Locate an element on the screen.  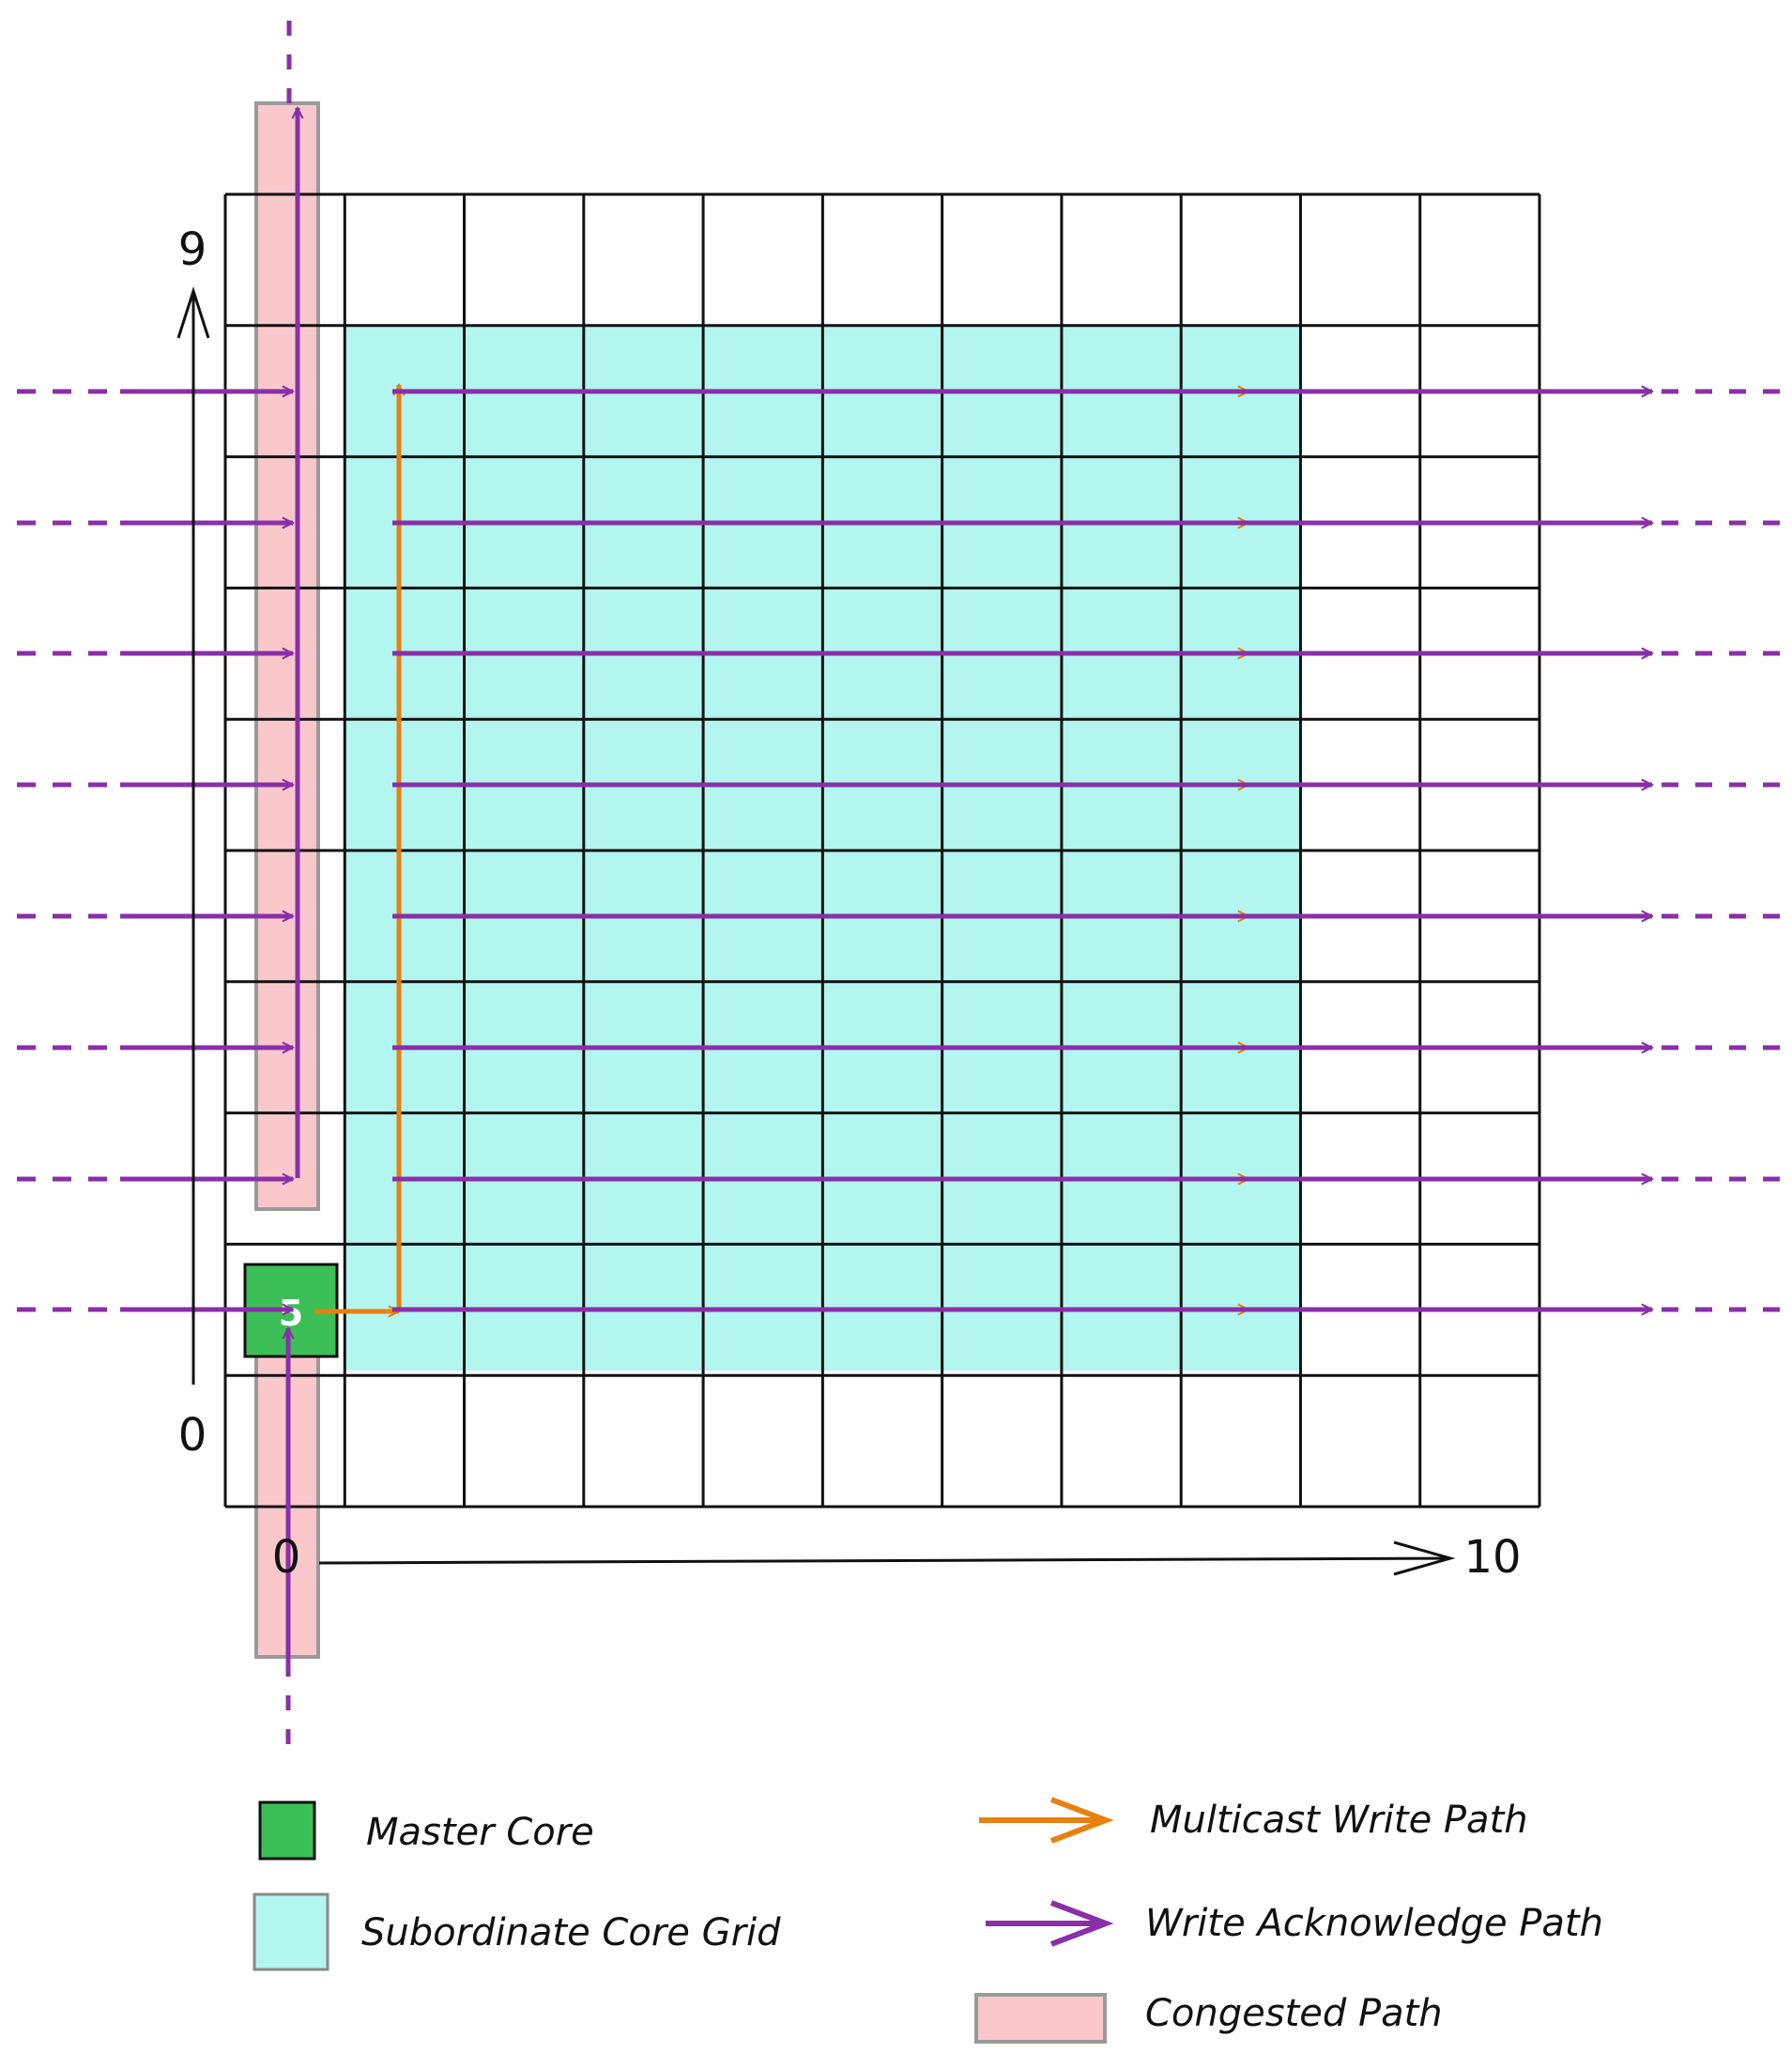
legend-multicast-arrowhead is located at coordinates (1081, 1820).